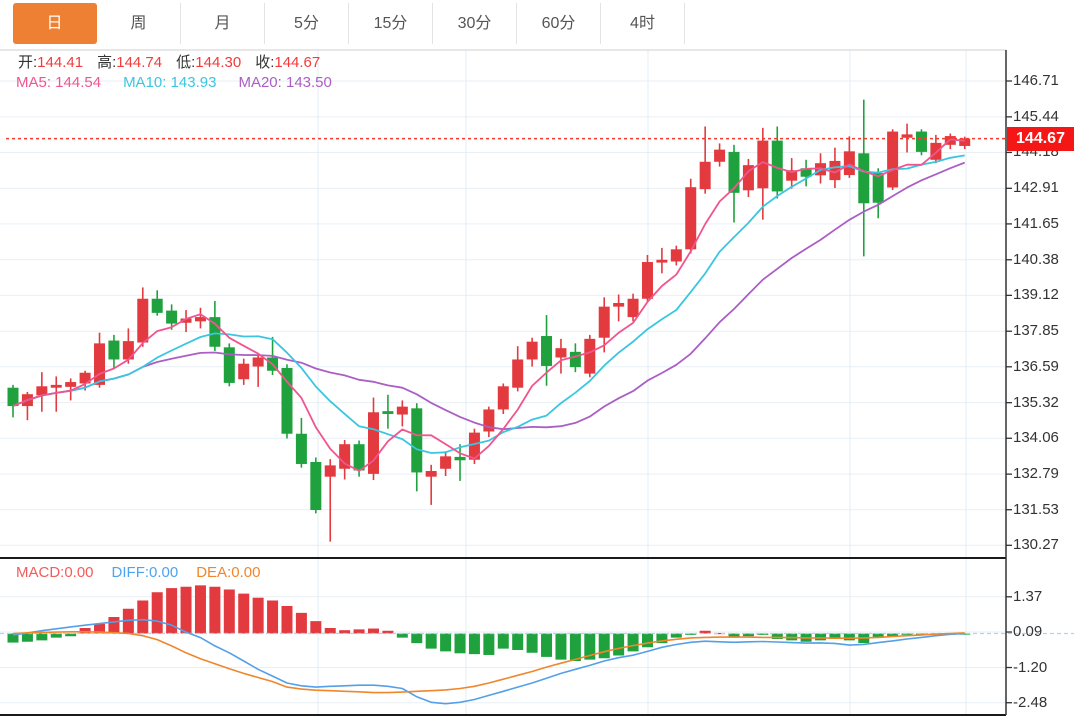 This screenshot has width=1074, height=720. Describe the element at coordinates (55, 23) in the screenshot. I see `tab-day: 日` at that location.